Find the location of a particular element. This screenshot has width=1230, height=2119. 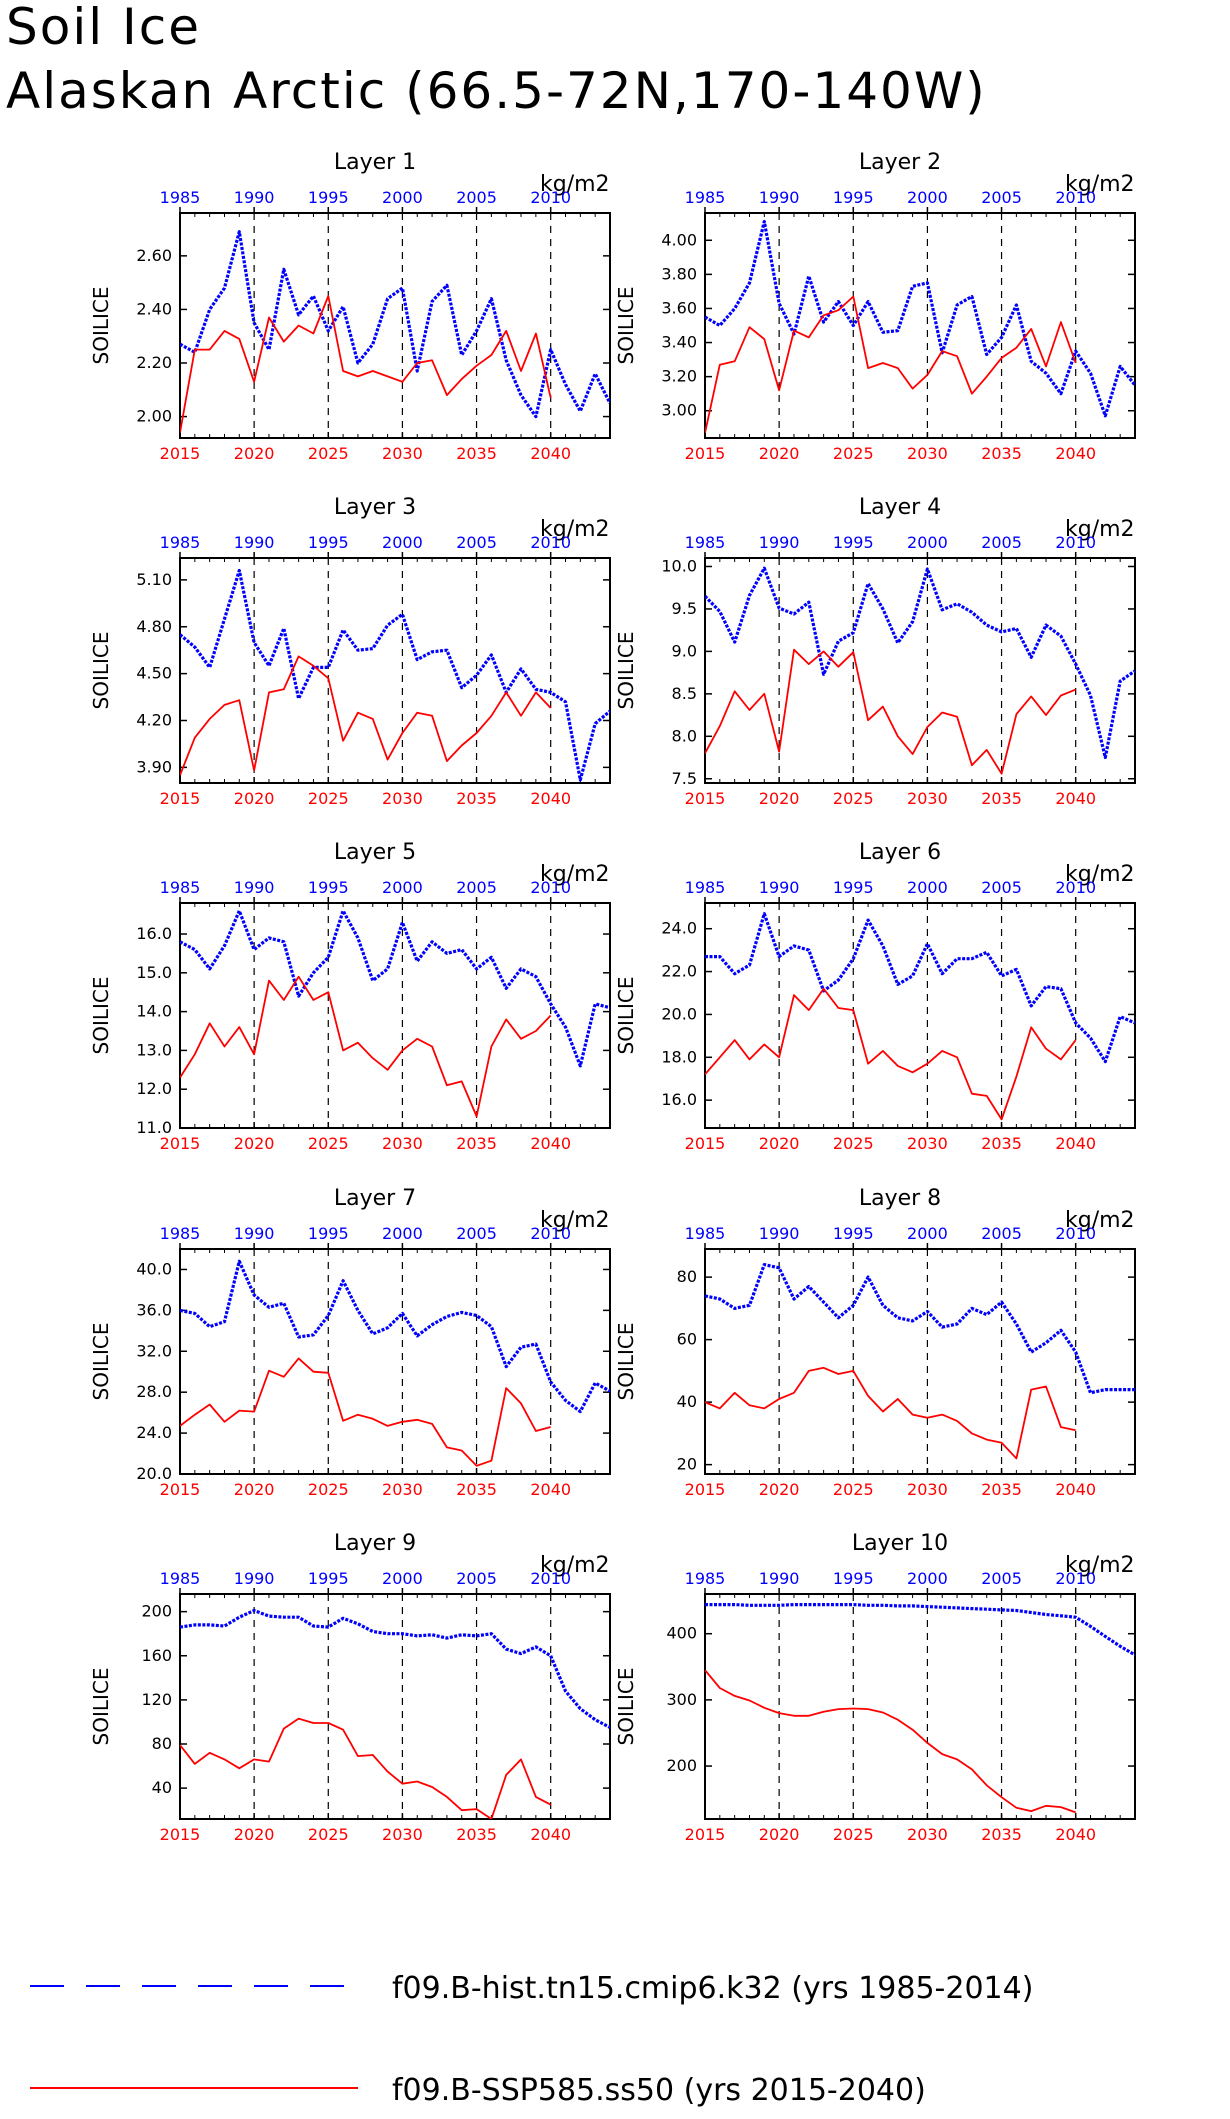

y-tick-label: 28.0 is located at coordinates (154, 1391).